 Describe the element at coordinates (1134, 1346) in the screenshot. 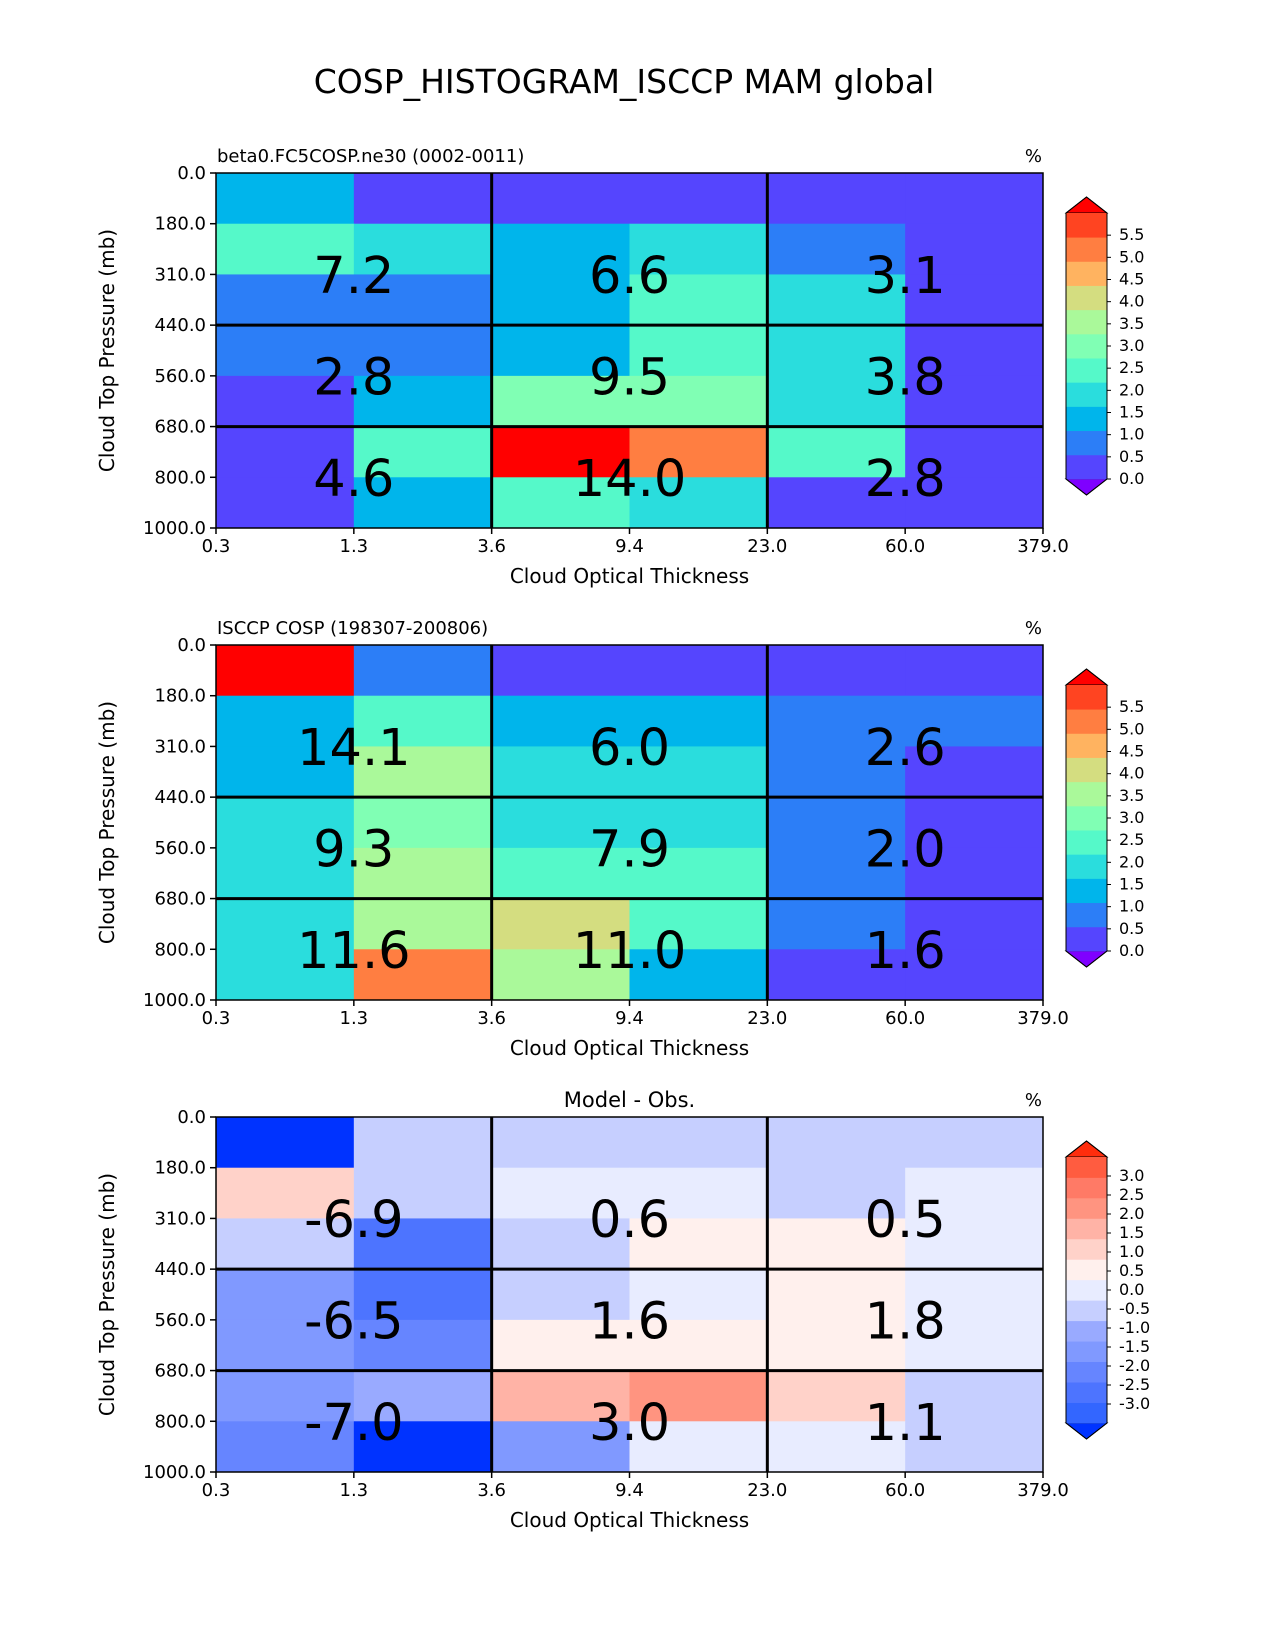

I see `colorbar-tick-label: -1.5` at that location.